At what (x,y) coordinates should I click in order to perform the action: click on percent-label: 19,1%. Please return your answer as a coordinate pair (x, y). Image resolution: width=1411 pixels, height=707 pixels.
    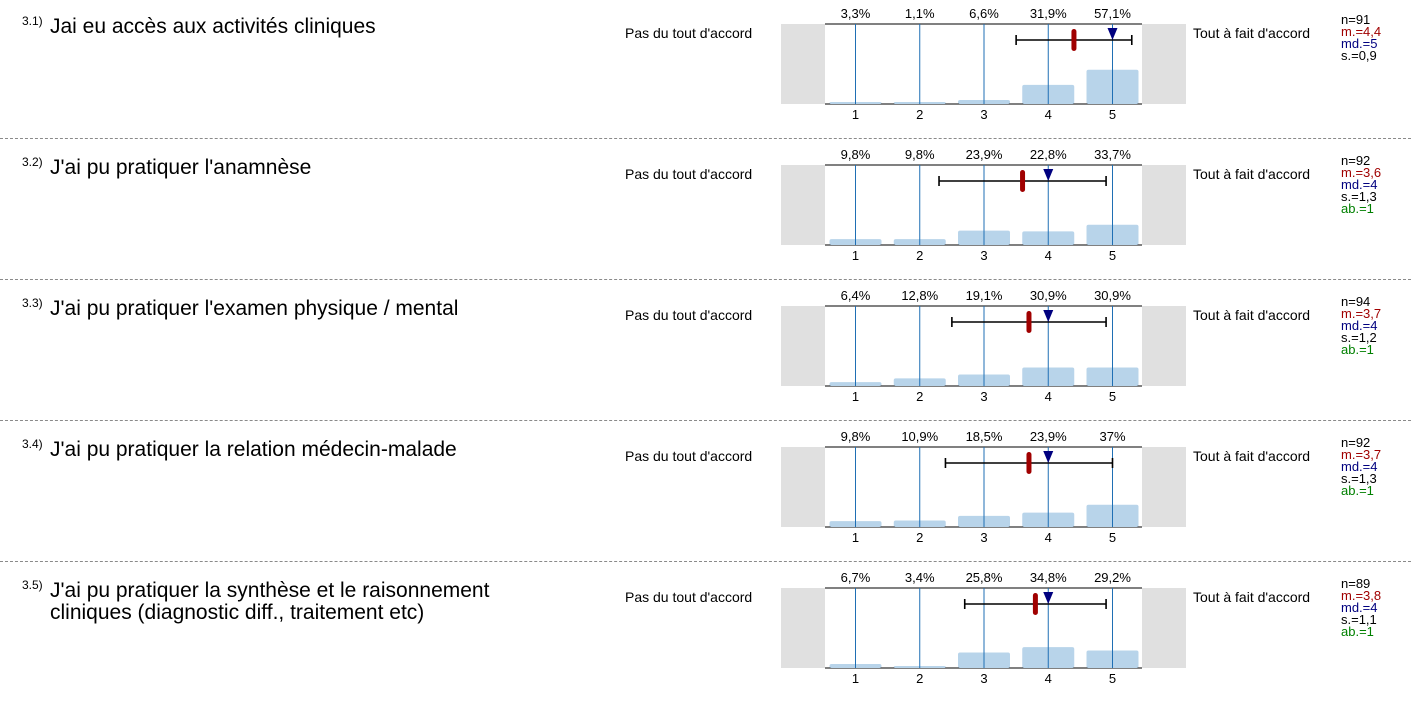
    Looking at the image, I should click on (984, 295).